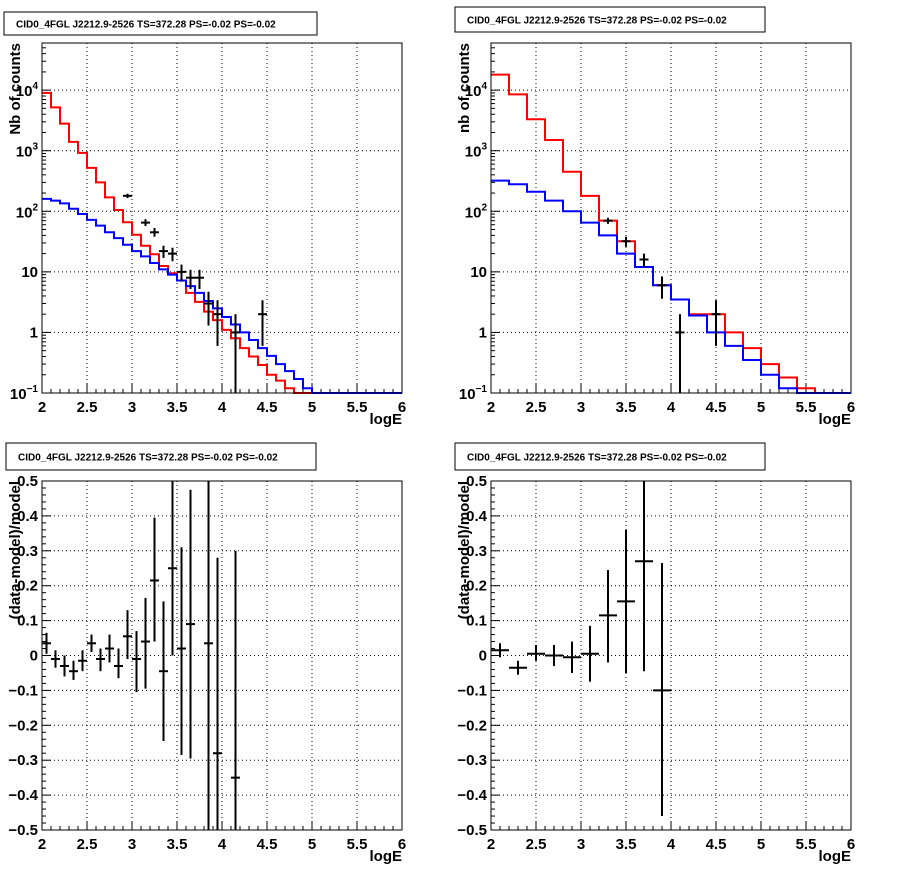 The height and width of the screenshot is (875, 898). Describe the element at coordinates (34, 332) in the screenshot. I see `y-tick-label: 1` at that location.